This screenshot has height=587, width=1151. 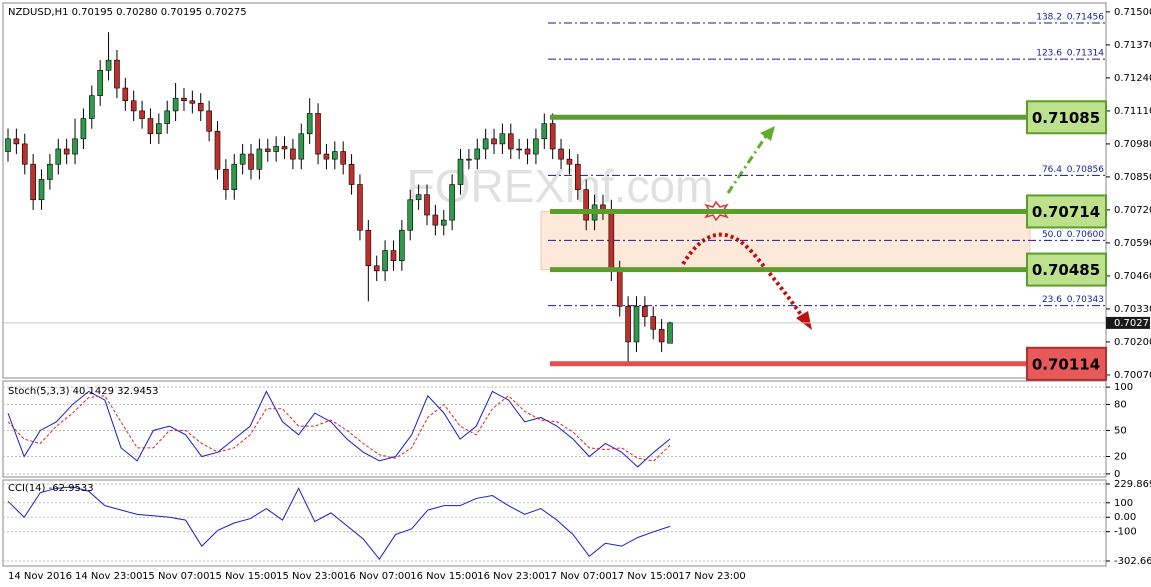 I want to click on fib-value: 0.70600, so click(x=1085, y=235).